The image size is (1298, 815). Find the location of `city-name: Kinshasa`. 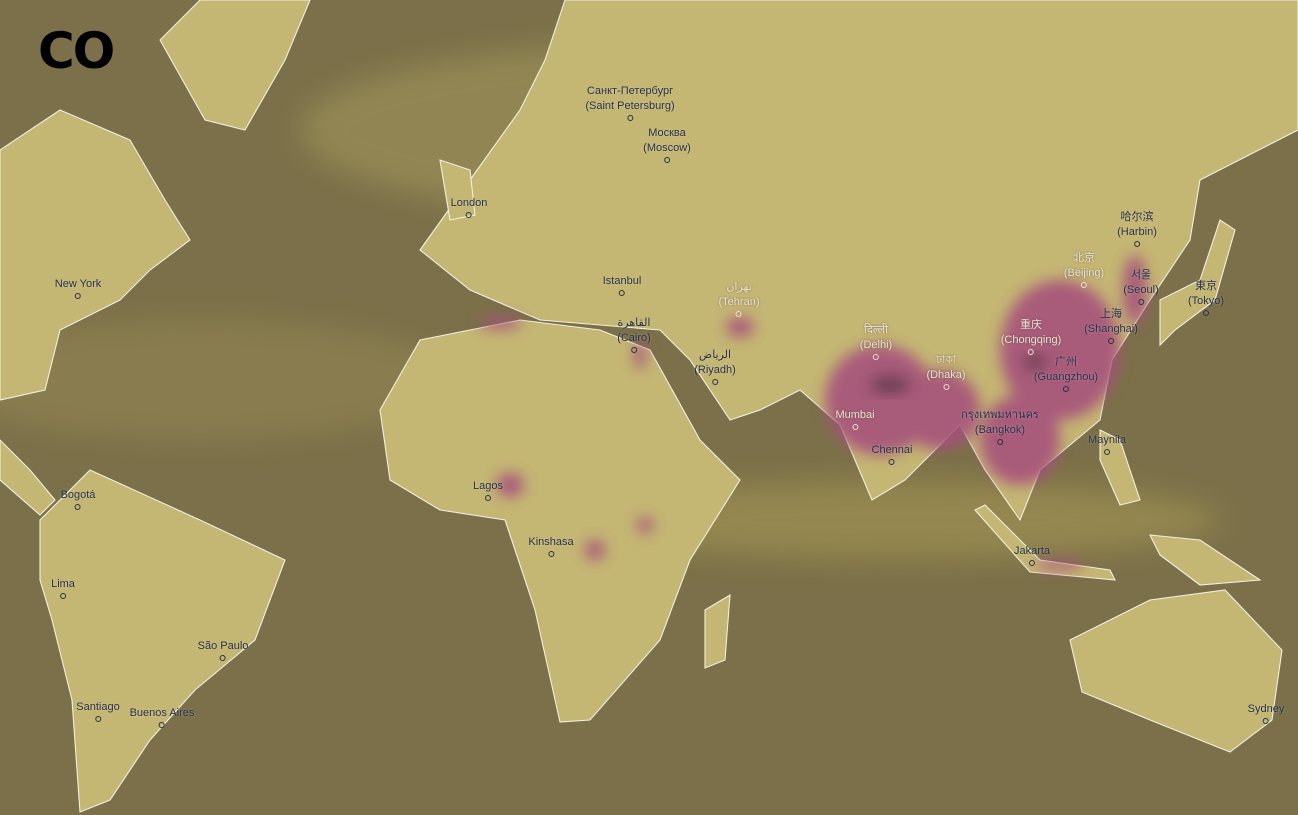

city-name: Kinshasa is located at coordinates (551, 542).